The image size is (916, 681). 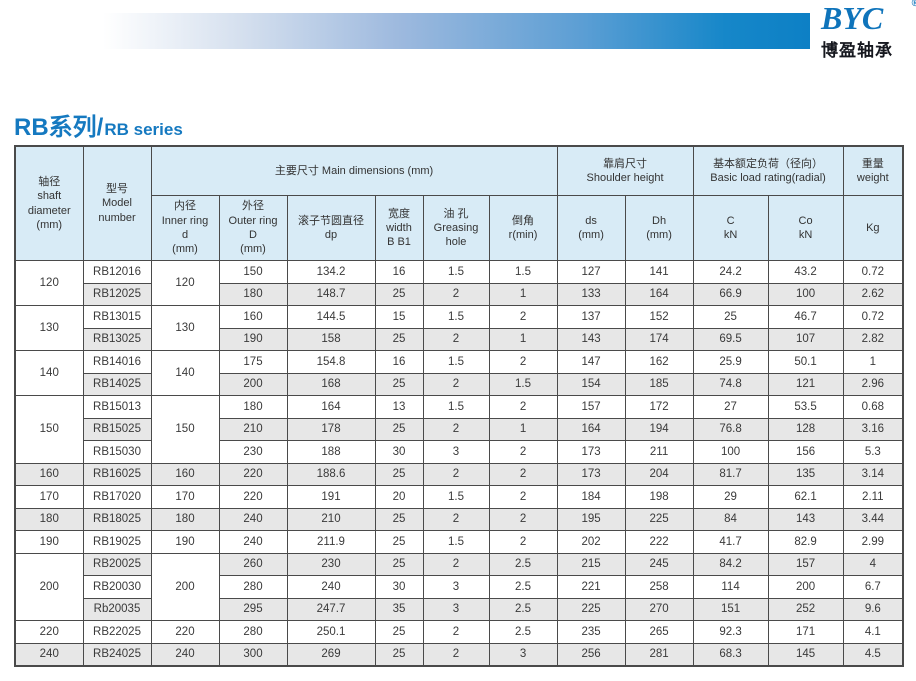 I want to click on cell-co-kn: 100, so click(x=805, y=294).